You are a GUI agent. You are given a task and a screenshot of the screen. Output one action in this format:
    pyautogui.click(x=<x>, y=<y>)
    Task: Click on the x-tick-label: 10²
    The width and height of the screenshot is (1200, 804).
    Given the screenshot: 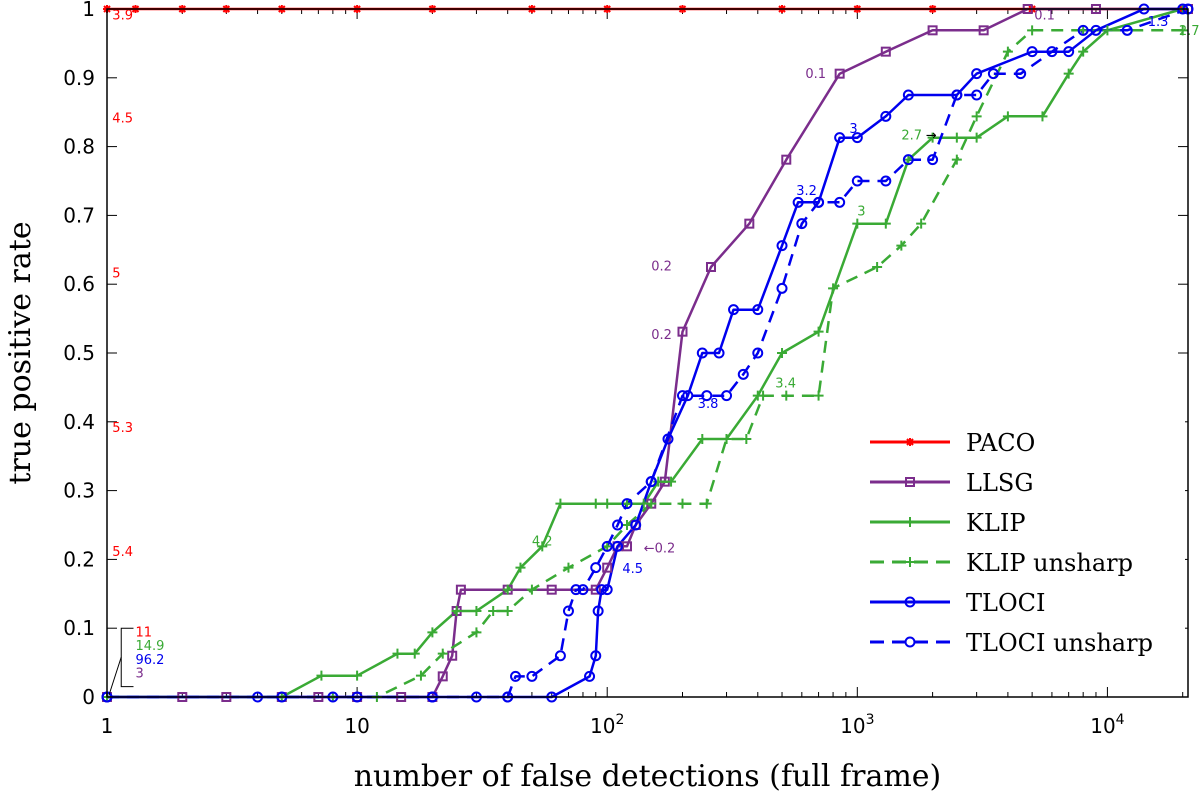 What is the action you would take?
    pyautogui.click(x=607, y=725)
    